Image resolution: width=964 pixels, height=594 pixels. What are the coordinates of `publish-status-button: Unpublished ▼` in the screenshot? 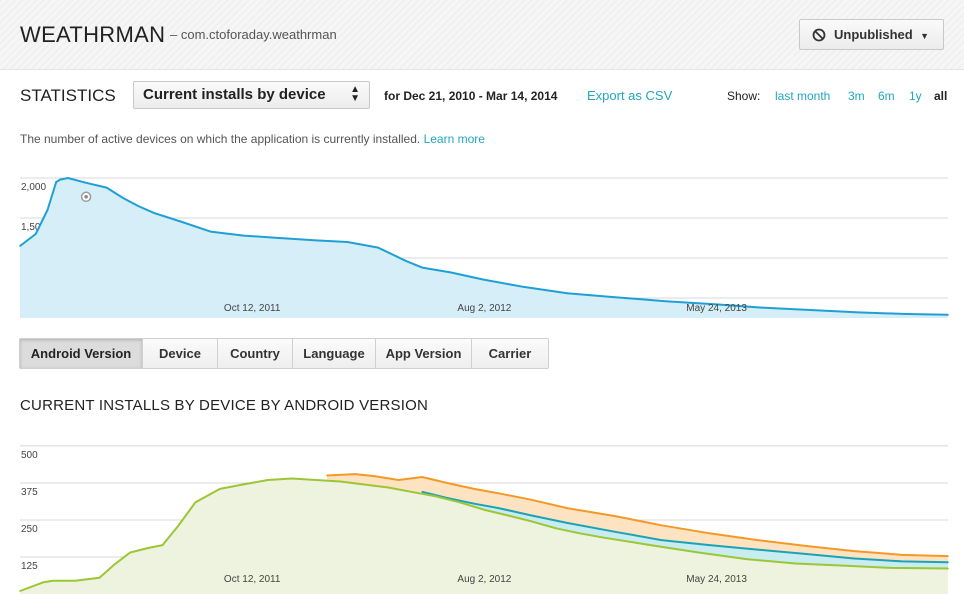 It's located at (871, 34).